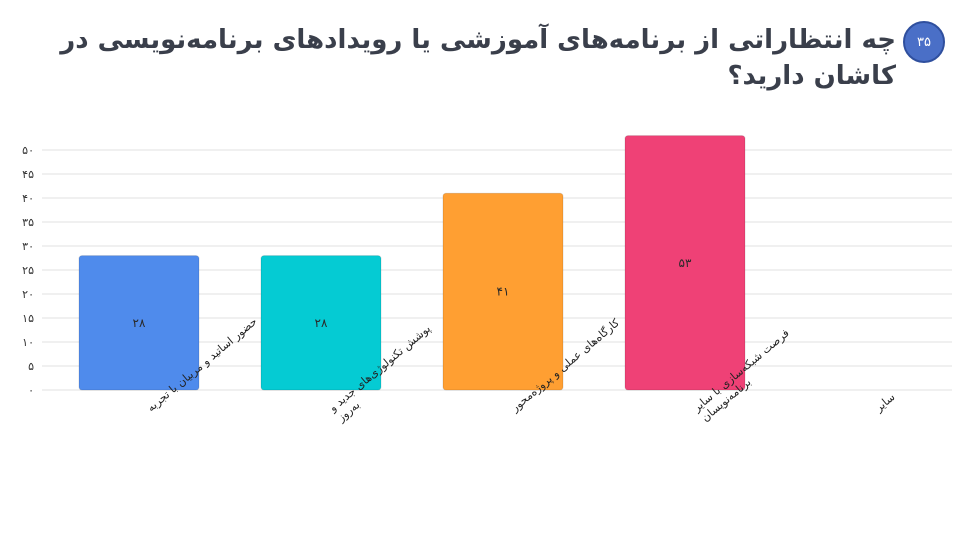 This screenshot has height=540, width=960. Describe the element at coordinates (28, 246) in the screenshot. I see `y-tick-label: ۳۰` at that location.